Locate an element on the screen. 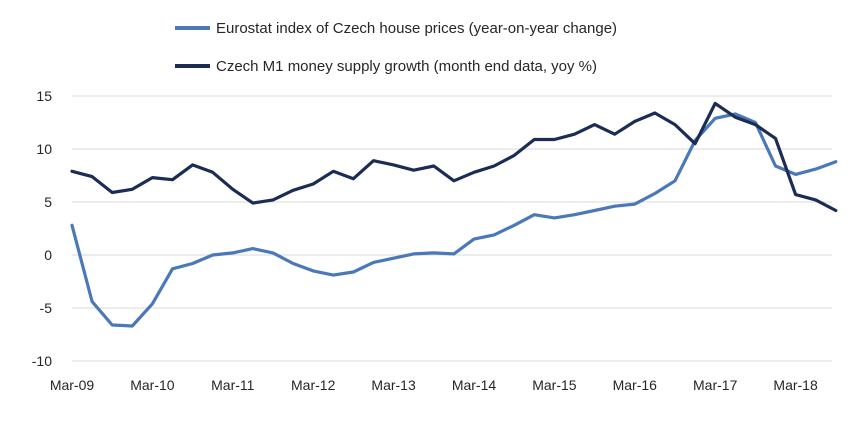  x-tick-label: Mar-09 is located at coordinates (72, 385).